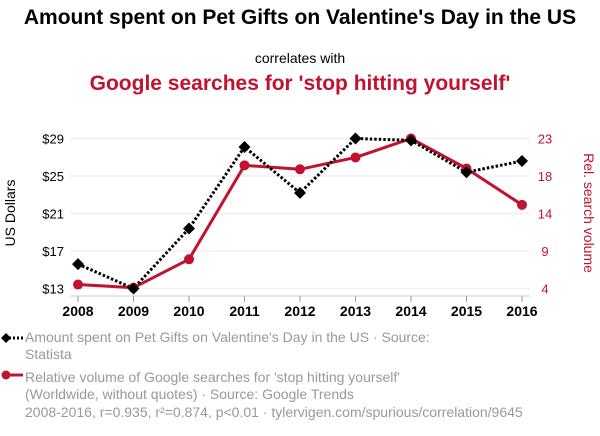 The width and height of the screenshot is (600, 436). What do you see at coordinates (53, 139) in the screenshot?
I see `y-tick-label-left: $29` at bounding box center [53, 139].